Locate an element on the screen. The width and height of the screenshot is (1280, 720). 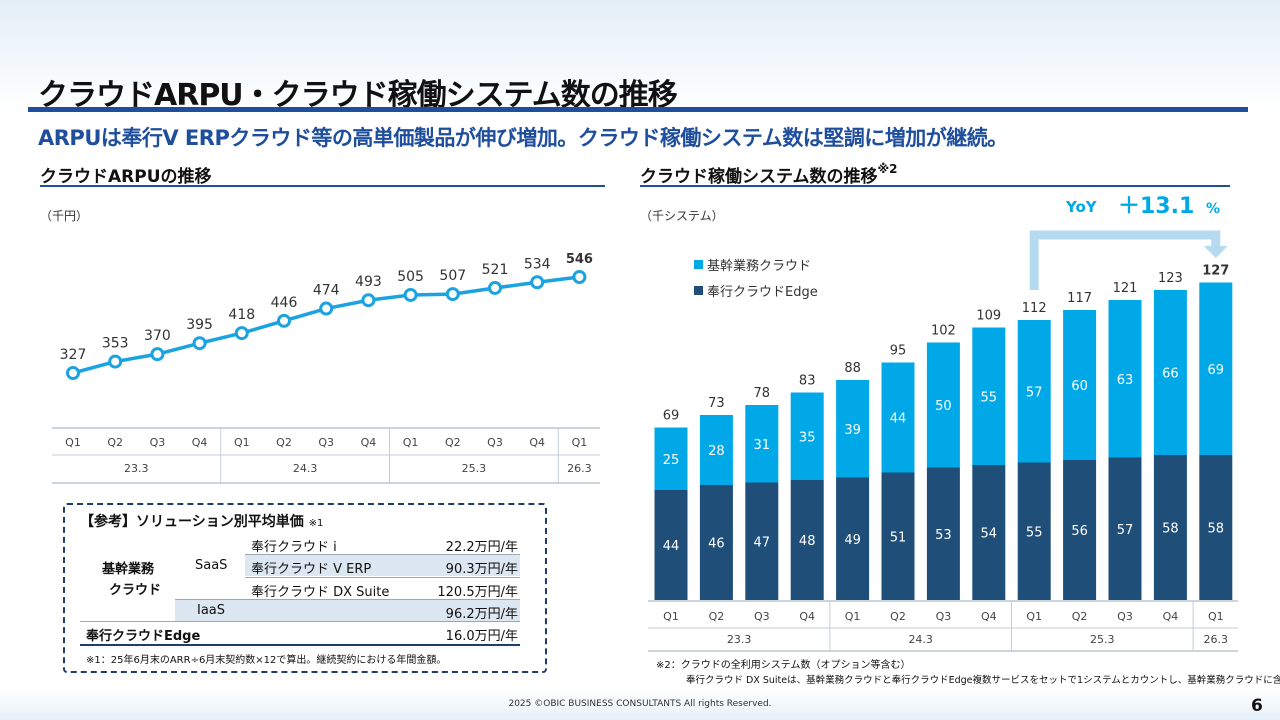
systems-section-divider is located at coordinates (935, 186).